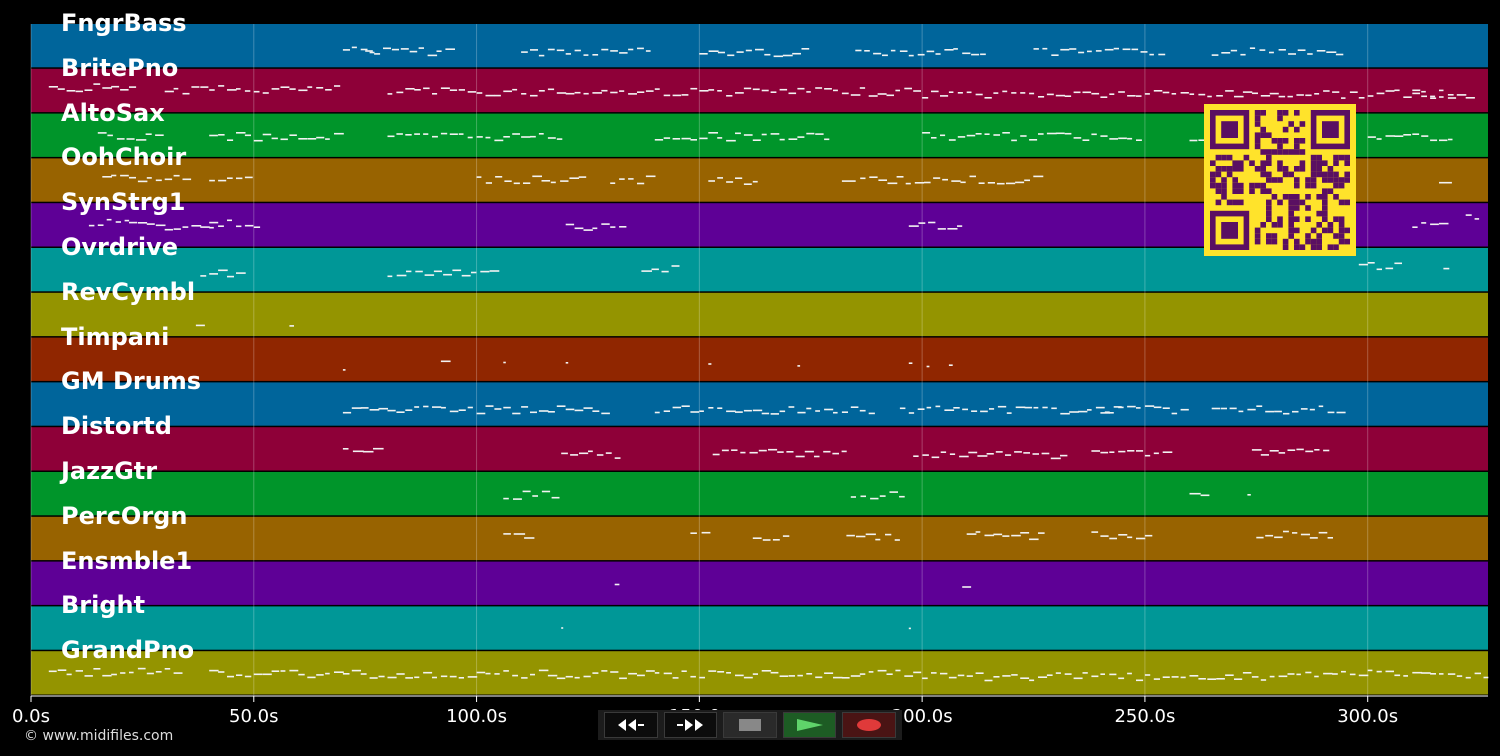 The height and width of the screenshot is (756, 1500). What do you see at coordinates (690, 725) in the screenshot?
I see `fast-forward-button` at bounding box center [690, 725].